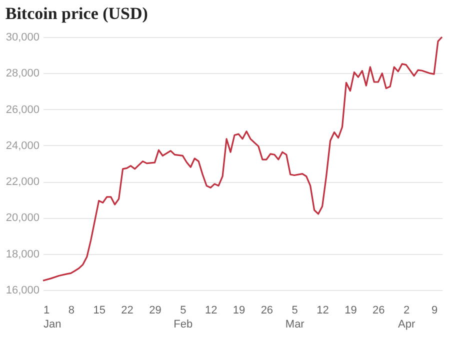  Describe the element at coordinates (23, 146) in the screenshot. I see `y-tick-label: 24,000` at that location.